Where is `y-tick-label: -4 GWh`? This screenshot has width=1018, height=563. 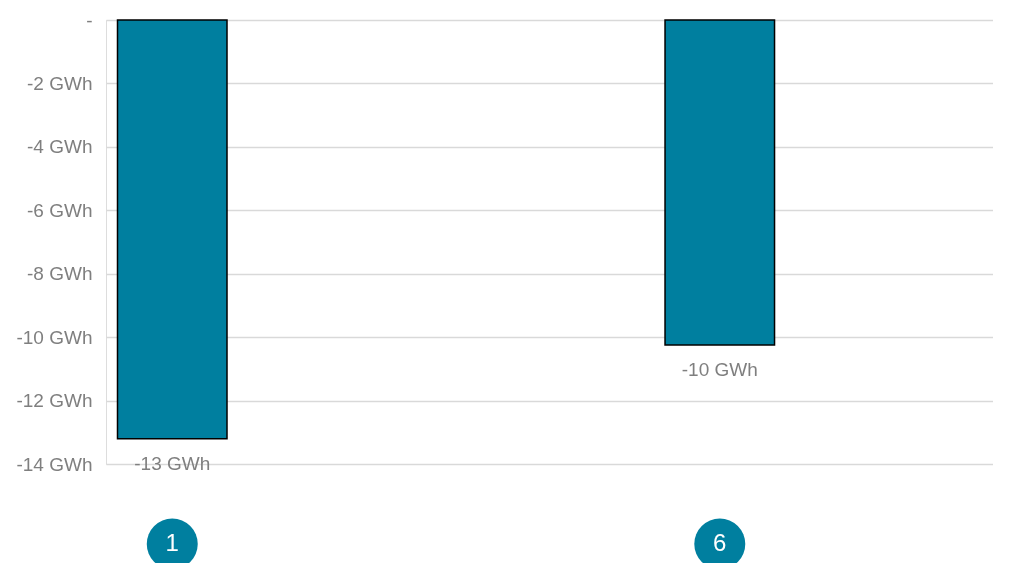 y-tick-label: -4 GWh is located at coordinates (60, 147).